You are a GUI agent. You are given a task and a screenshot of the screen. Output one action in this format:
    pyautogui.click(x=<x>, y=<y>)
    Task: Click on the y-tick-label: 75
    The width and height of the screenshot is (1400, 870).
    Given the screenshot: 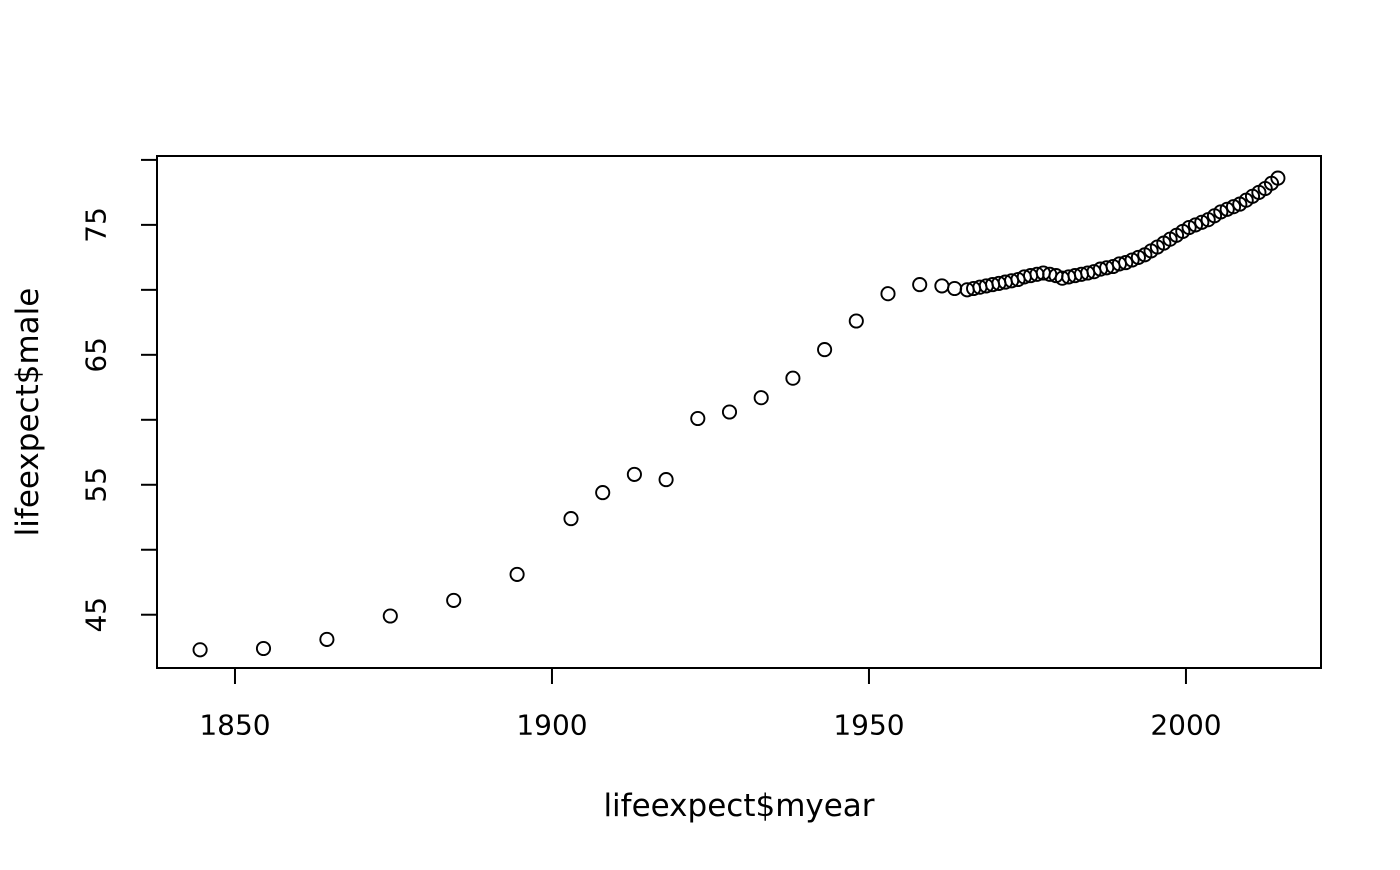 What is the action you would take?
    pyautogui.click(x=96, y=225)
    